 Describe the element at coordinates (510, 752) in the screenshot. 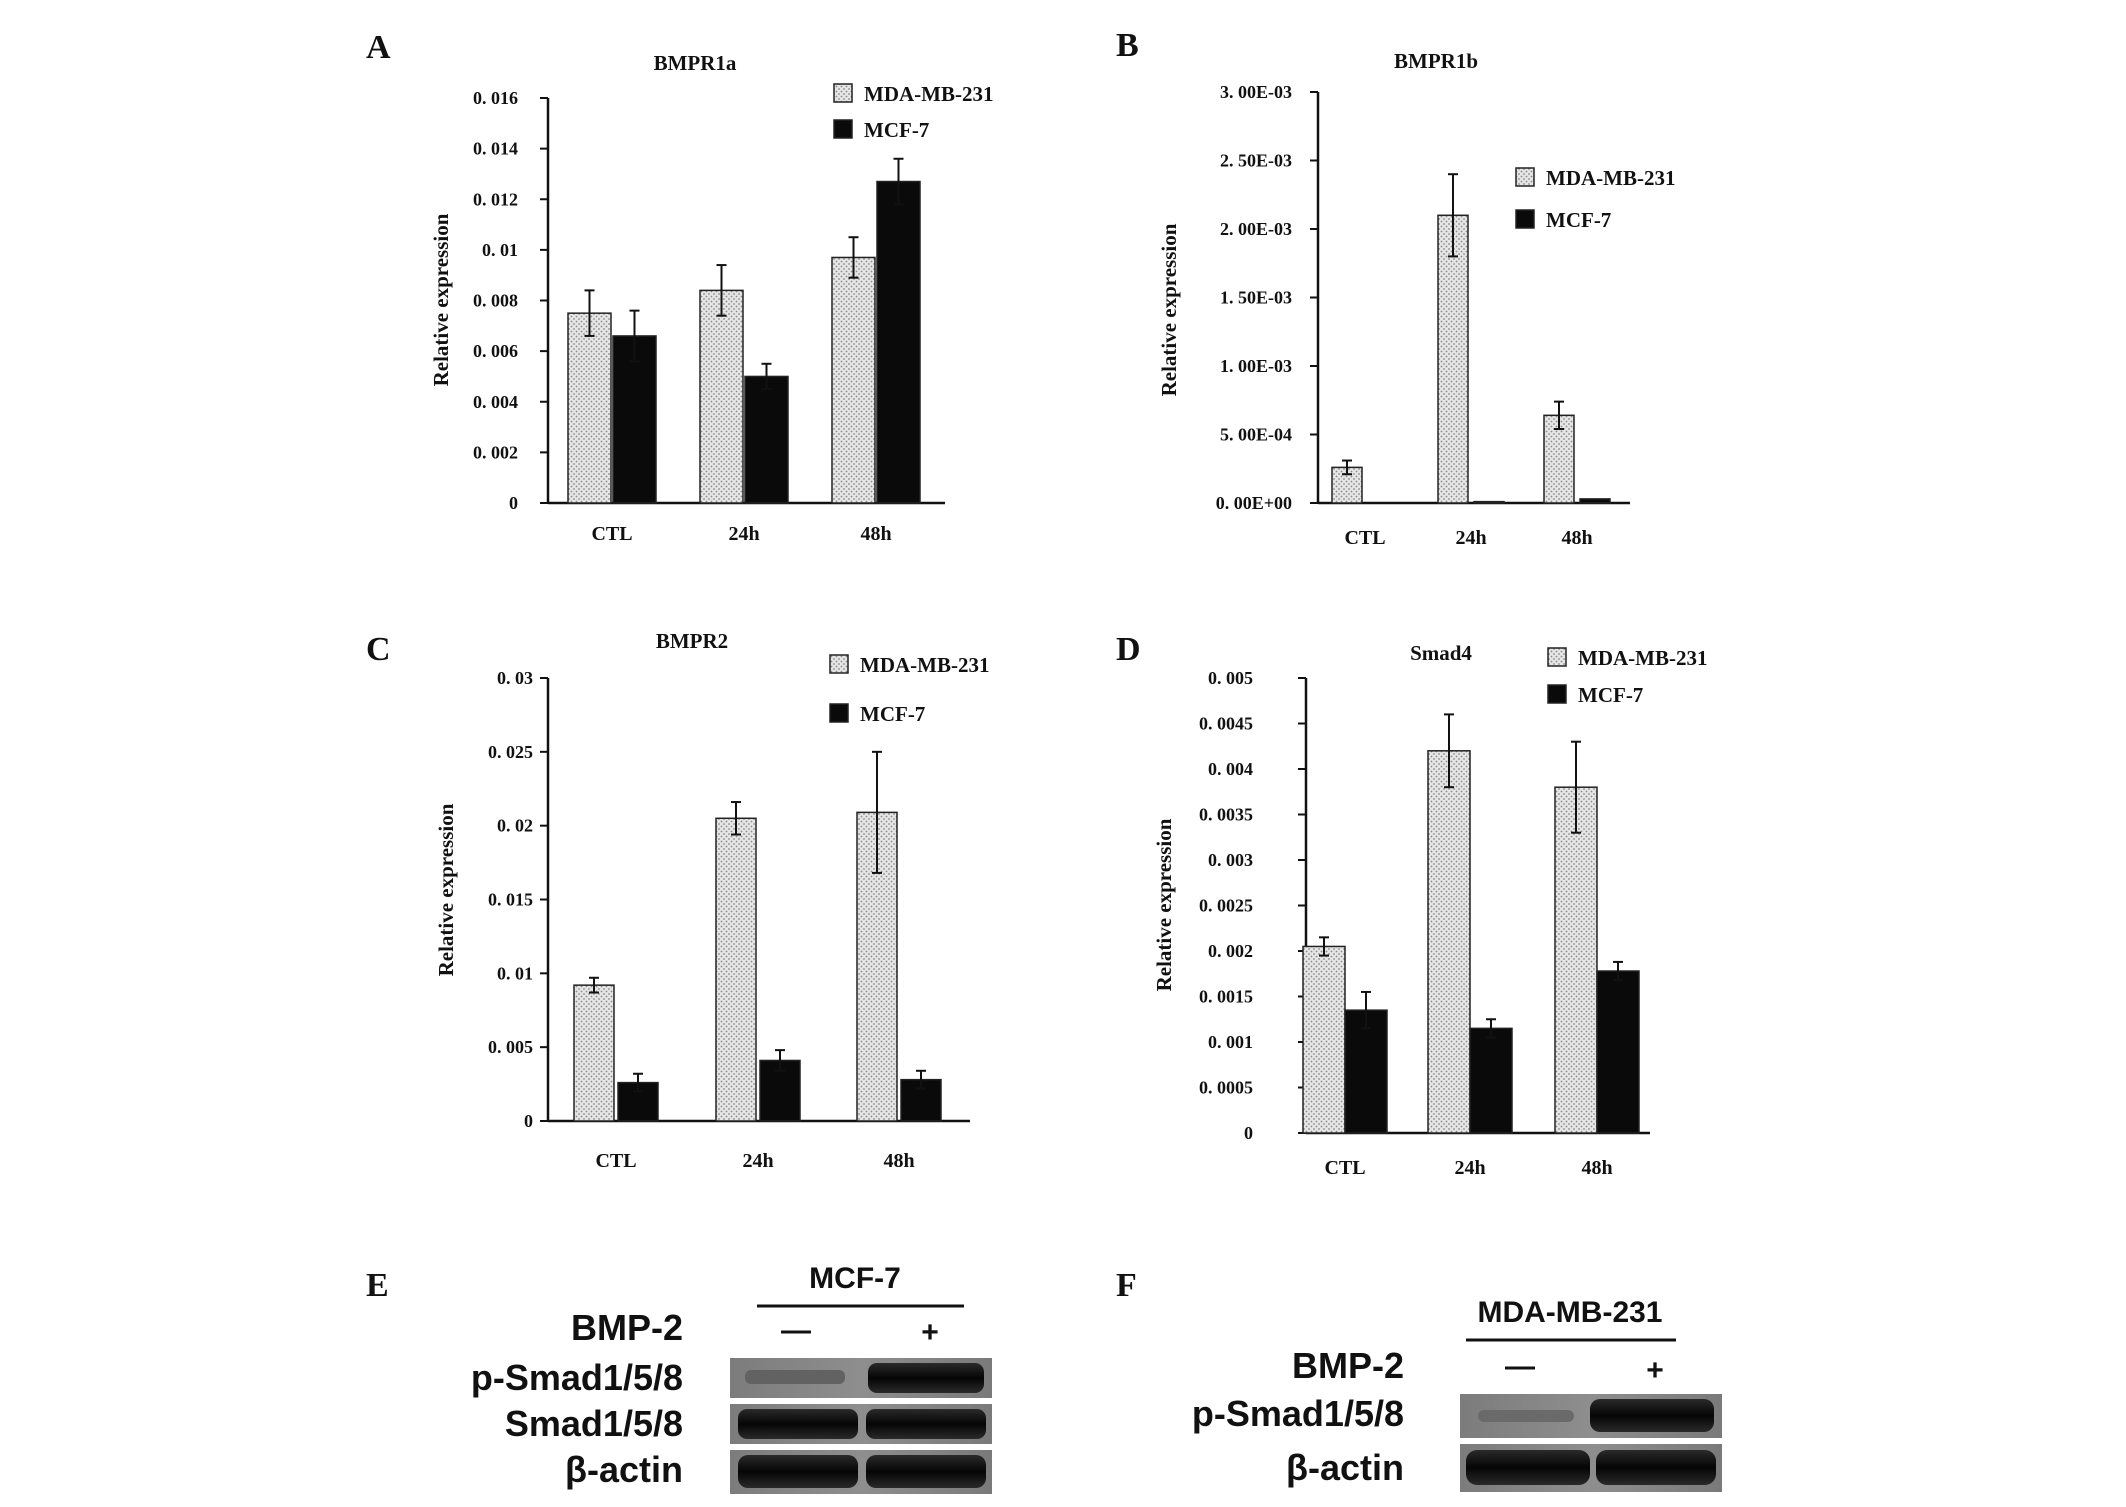

I see `y-tick-label: 0. 025` at that location.